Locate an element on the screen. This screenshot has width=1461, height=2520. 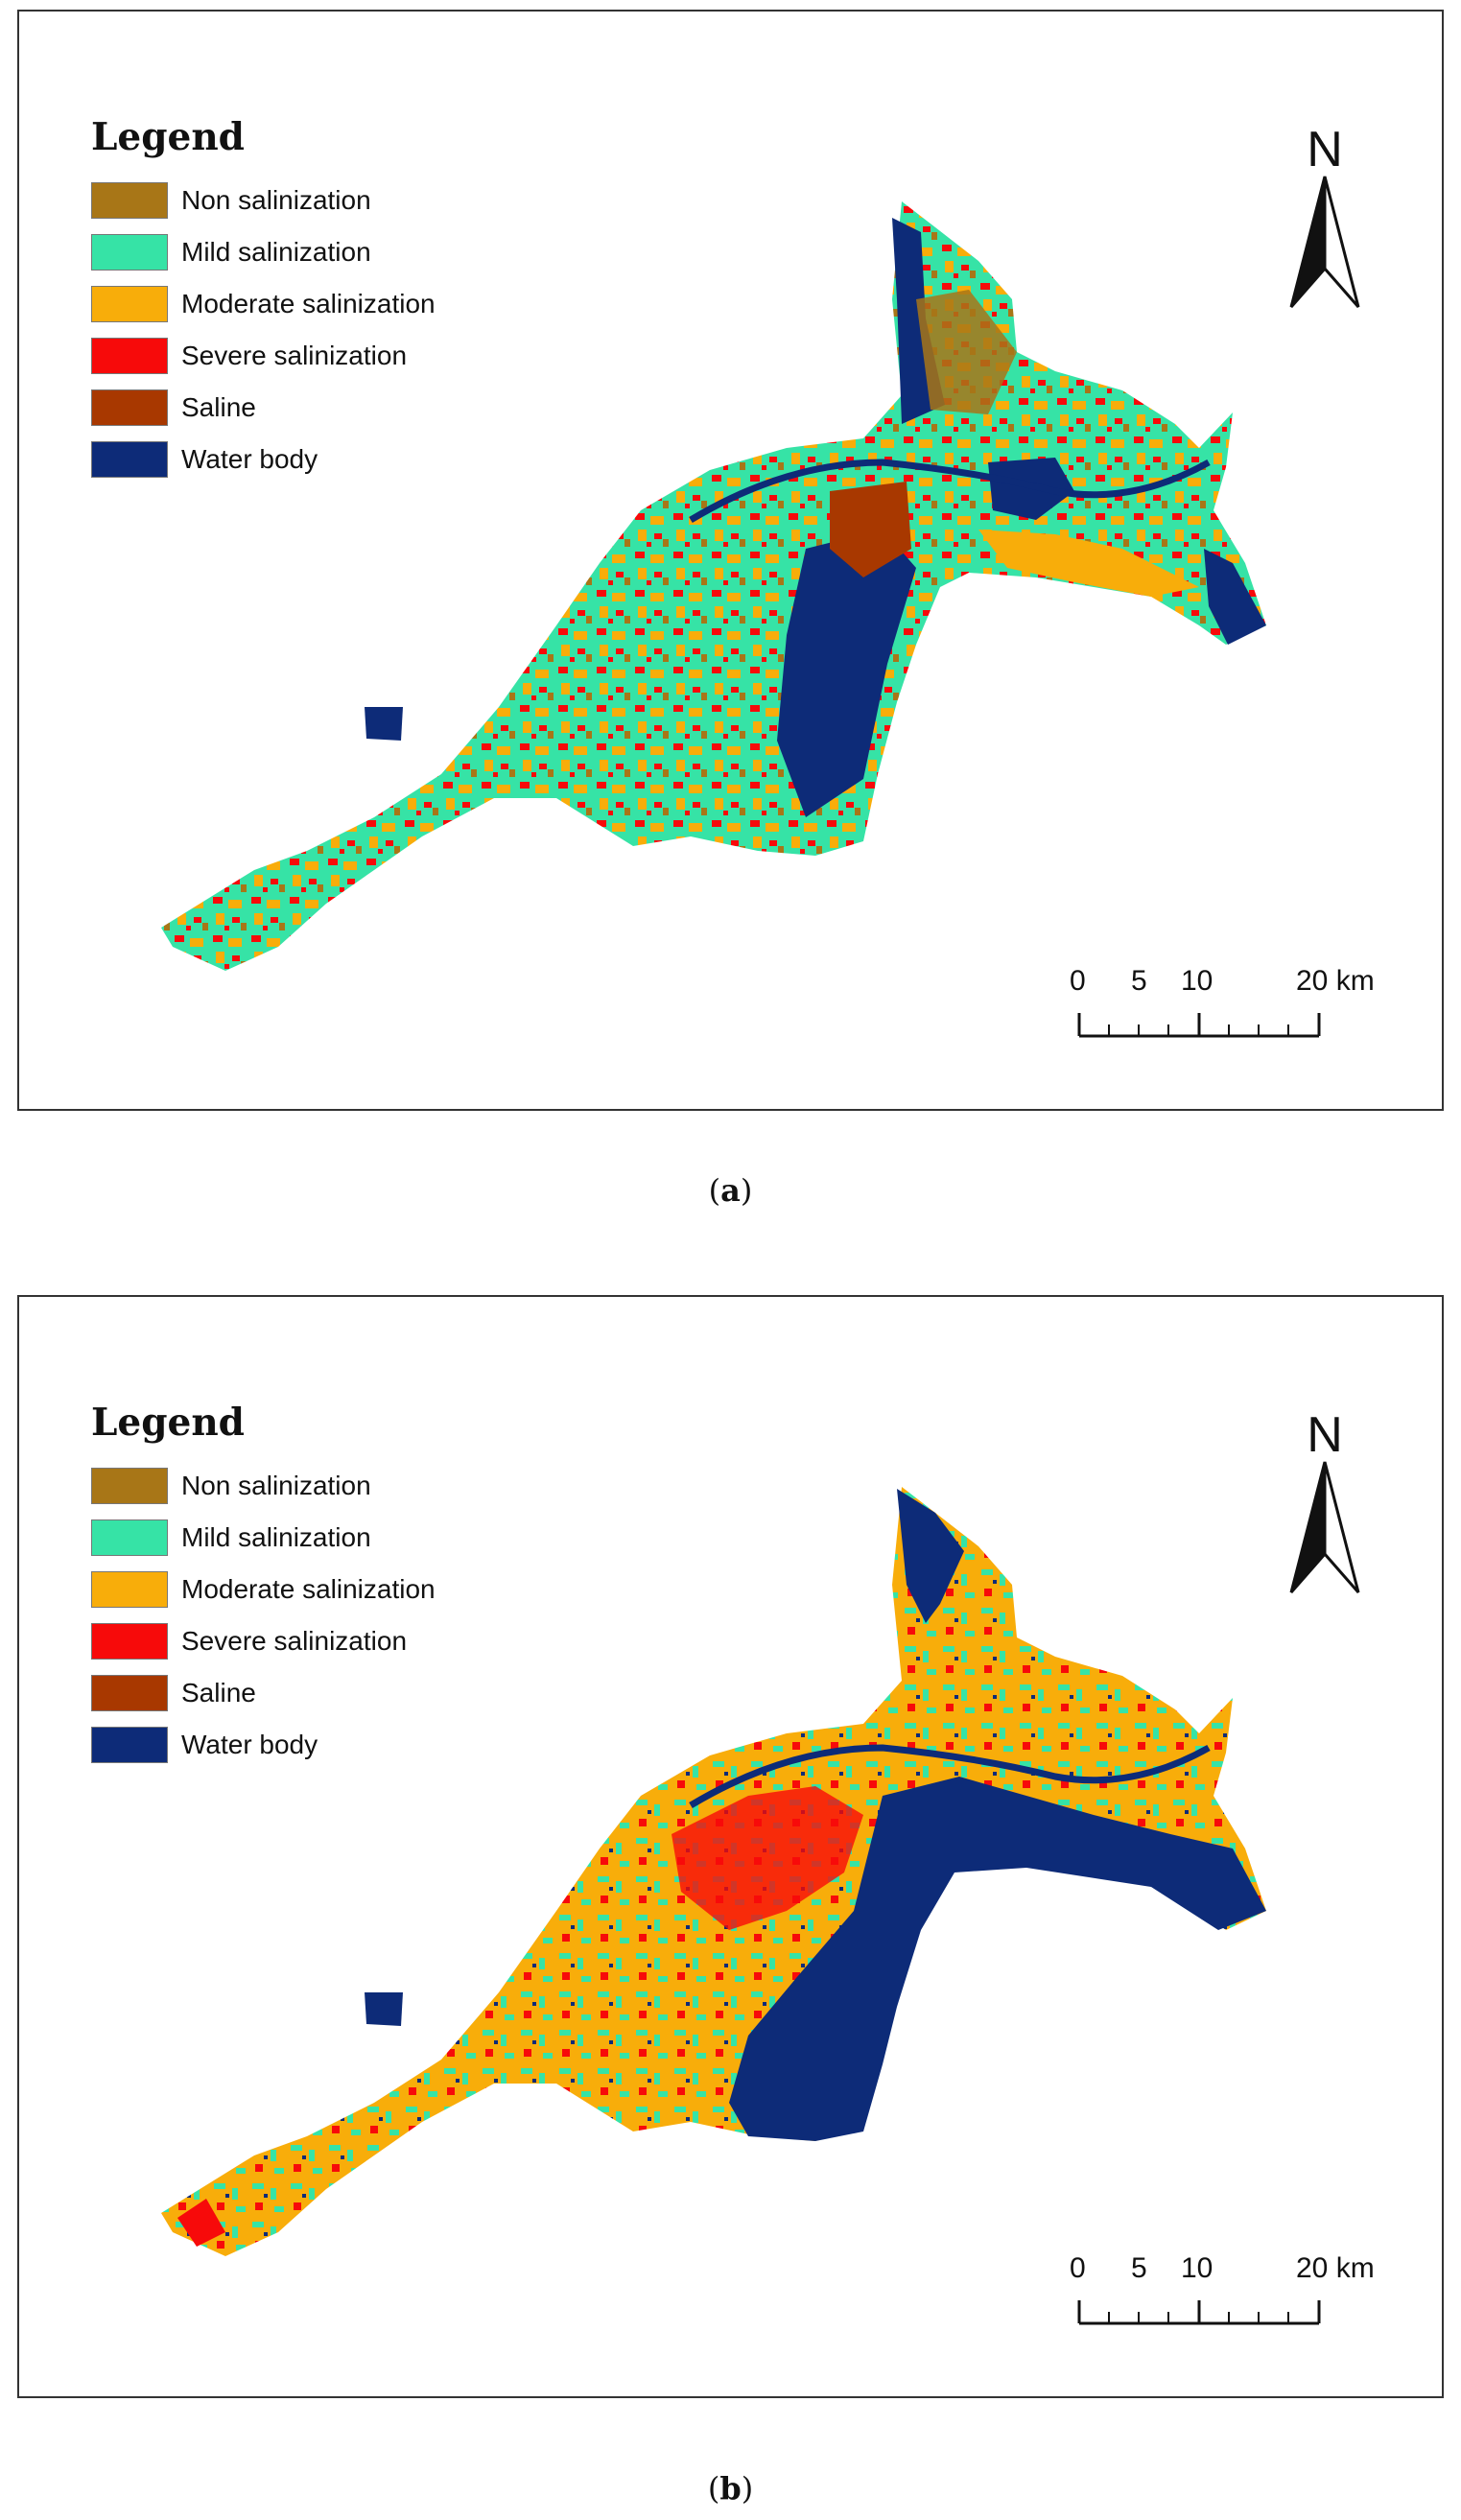
caption-a: (a) is located at coordinates (730, 1191).